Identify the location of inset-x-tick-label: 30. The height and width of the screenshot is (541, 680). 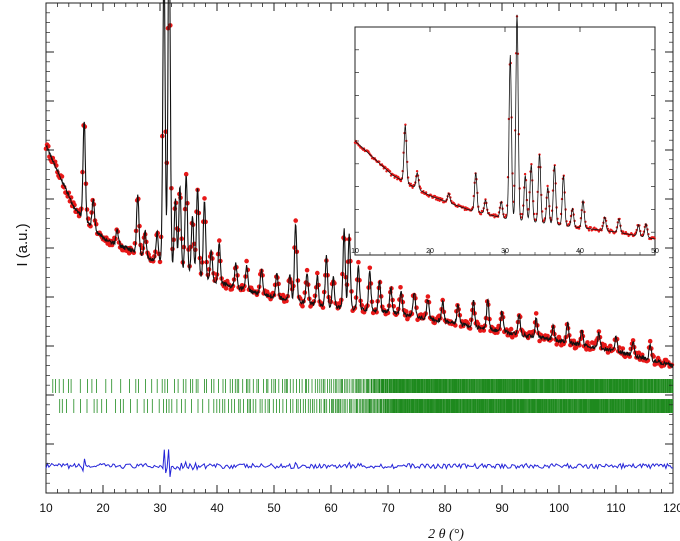
(505, 251).